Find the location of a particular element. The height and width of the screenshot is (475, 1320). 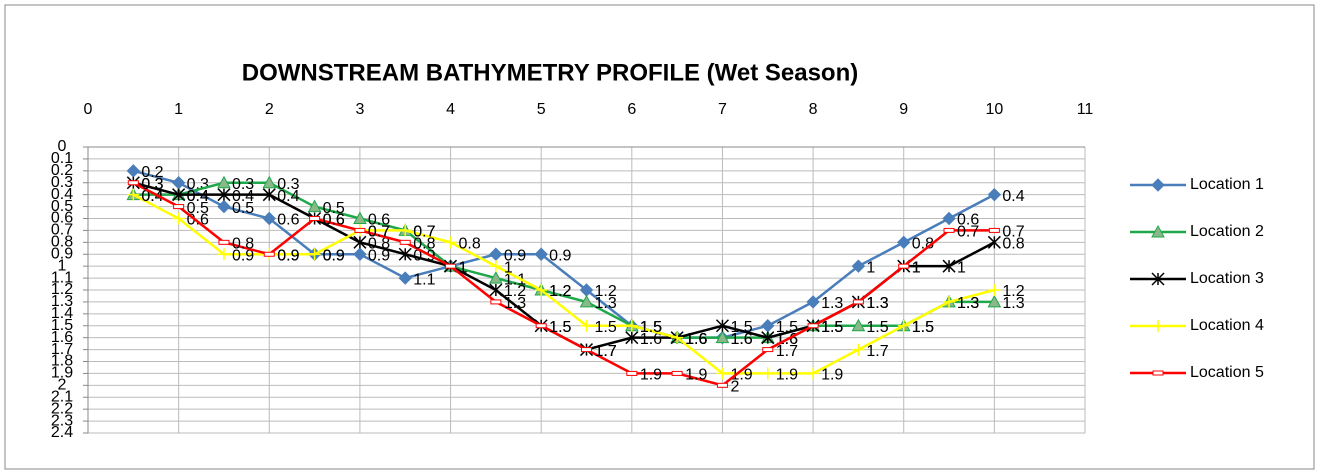

y-tick-label: 1.5 is located at coordinates (62, 325).